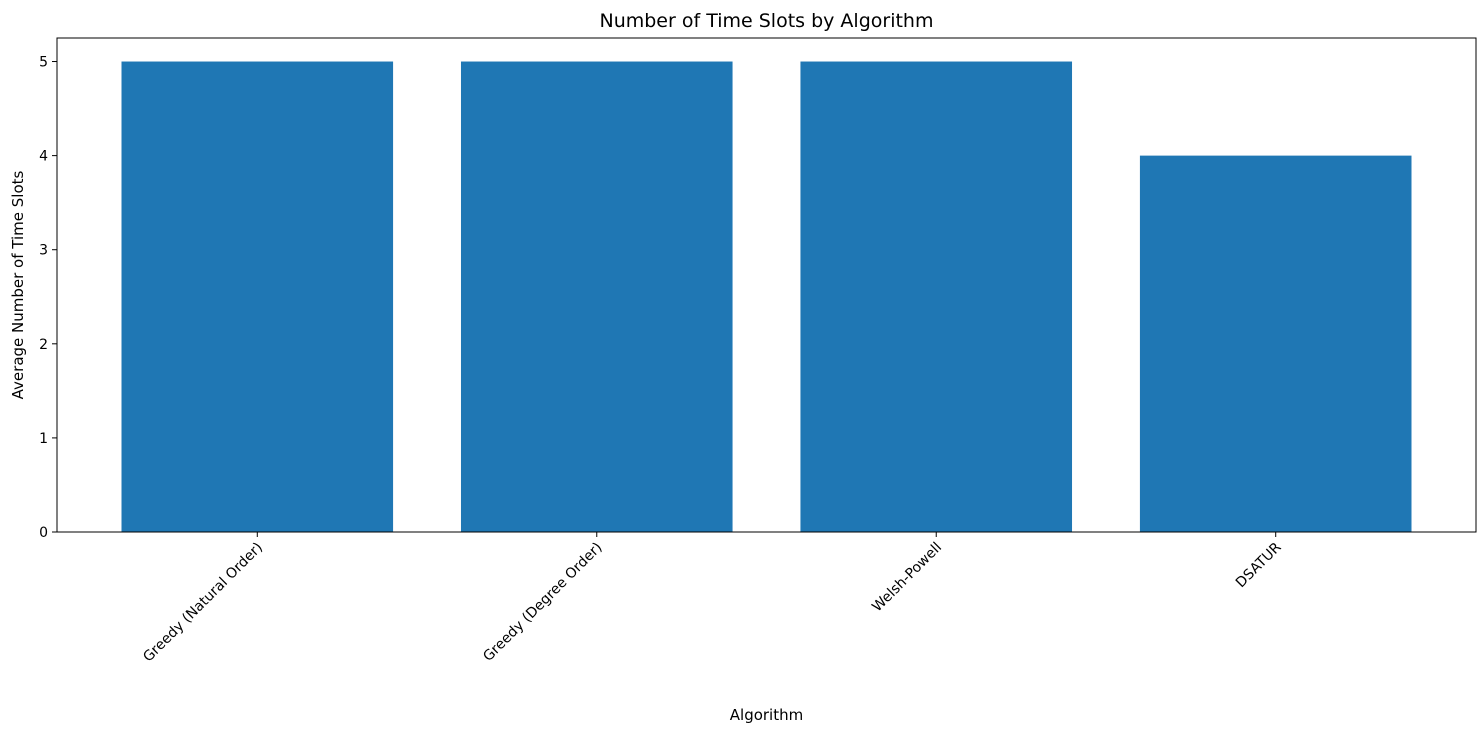  Describe the element at coordinates (43, 345) in the screenshot. I see `y-tick-label: 2` at that location.